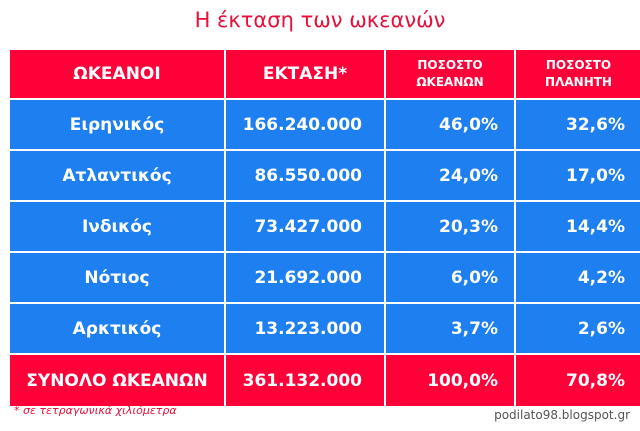 This screenshot has width=640, height=431. Describe the element at coordinates (450, 74) in the screenshot. I see `header-pct-oceans: ΠΟΣΟΣΤΟ ΩΚΕΑΝΩΝ` at that location.